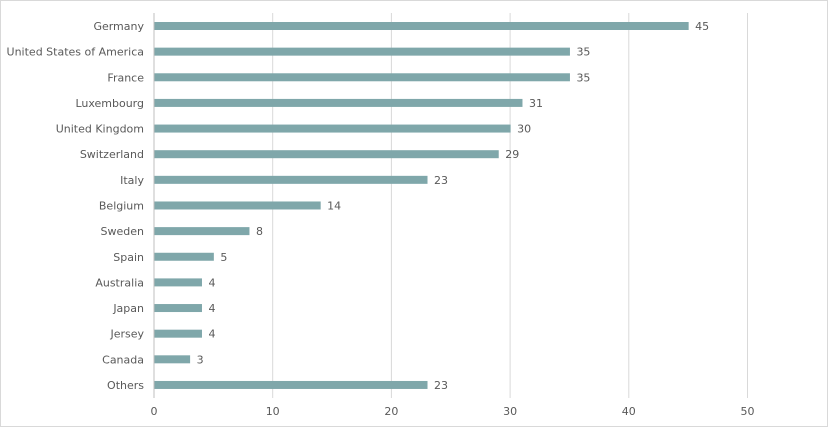  I want to click on category-label: Jersey, so click(126, 334).